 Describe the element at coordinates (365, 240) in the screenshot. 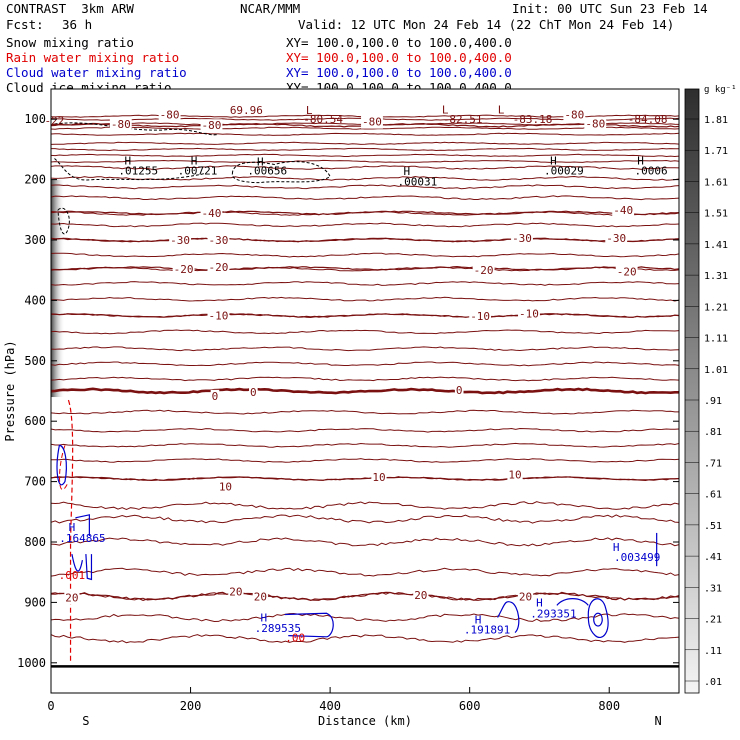

I see `isotherm-m30` at that location.